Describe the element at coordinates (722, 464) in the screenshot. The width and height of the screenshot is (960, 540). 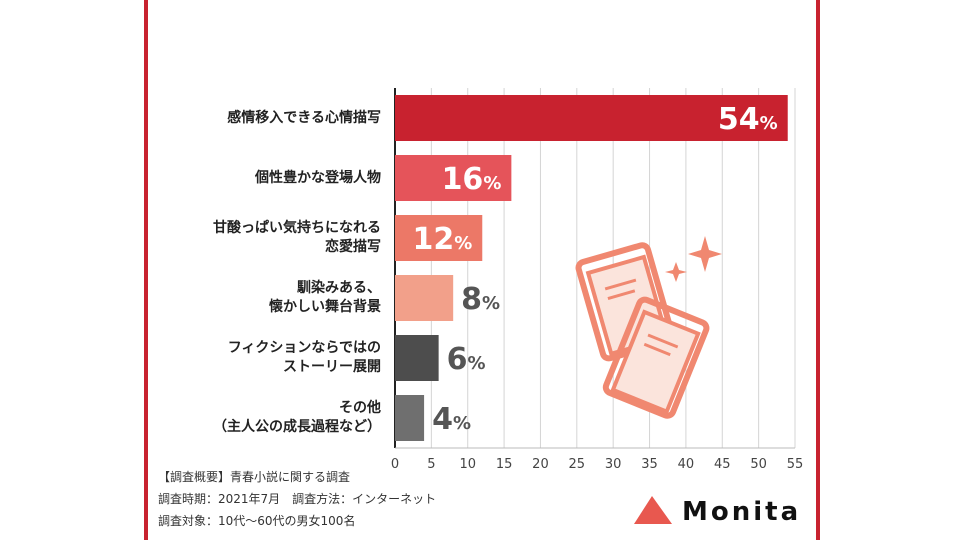
I see `x-tick-label: 45` at that location.